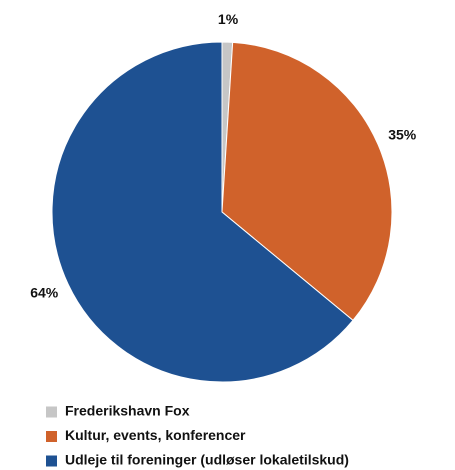 This screenshot has width=455, height=470. I want to click on data-label: 1%, so click(228, 19).